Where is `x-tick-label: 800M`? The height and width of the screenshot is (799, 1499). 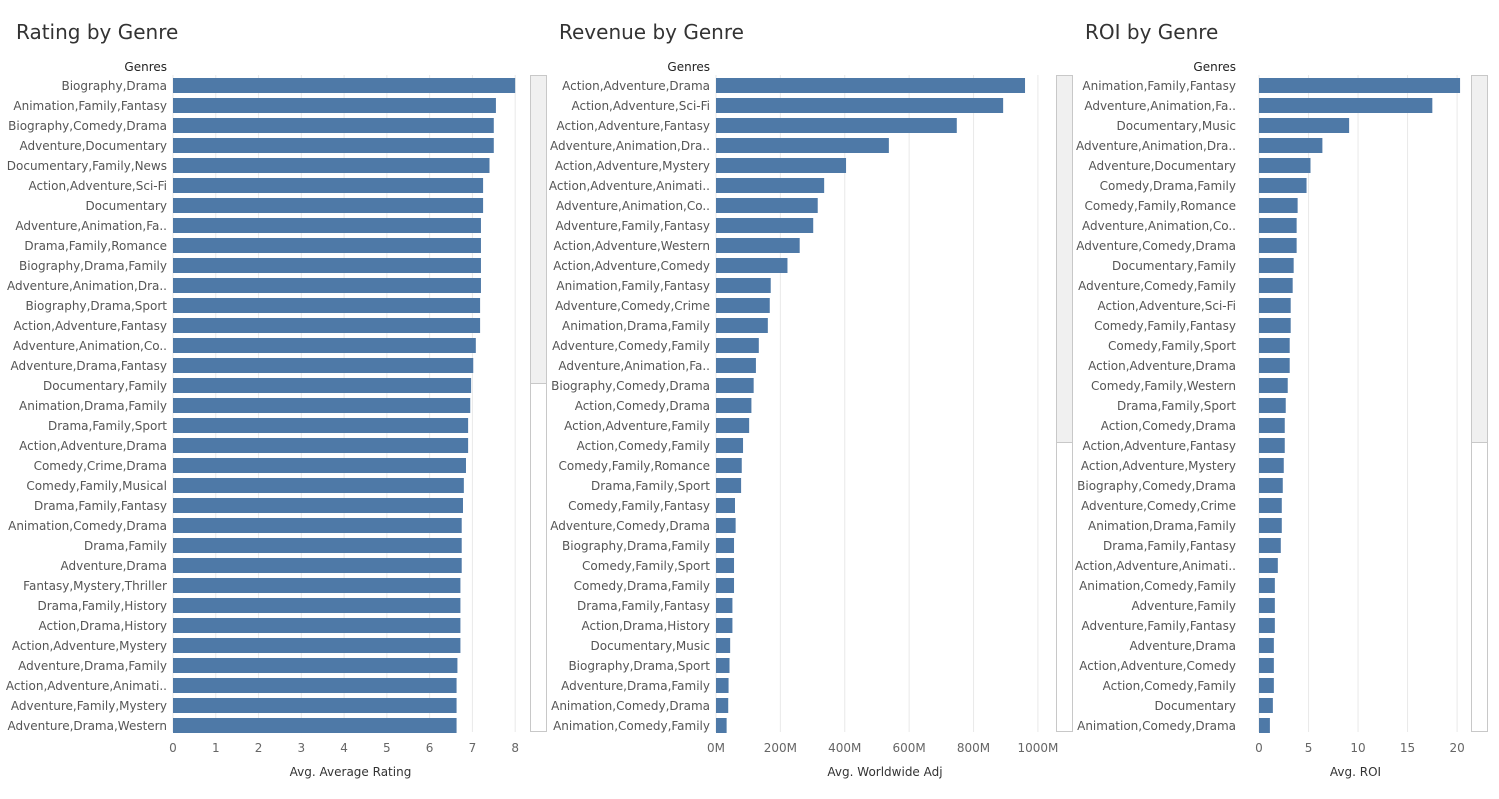 x-tick-label: 800M is located at coordinates (973, 748).